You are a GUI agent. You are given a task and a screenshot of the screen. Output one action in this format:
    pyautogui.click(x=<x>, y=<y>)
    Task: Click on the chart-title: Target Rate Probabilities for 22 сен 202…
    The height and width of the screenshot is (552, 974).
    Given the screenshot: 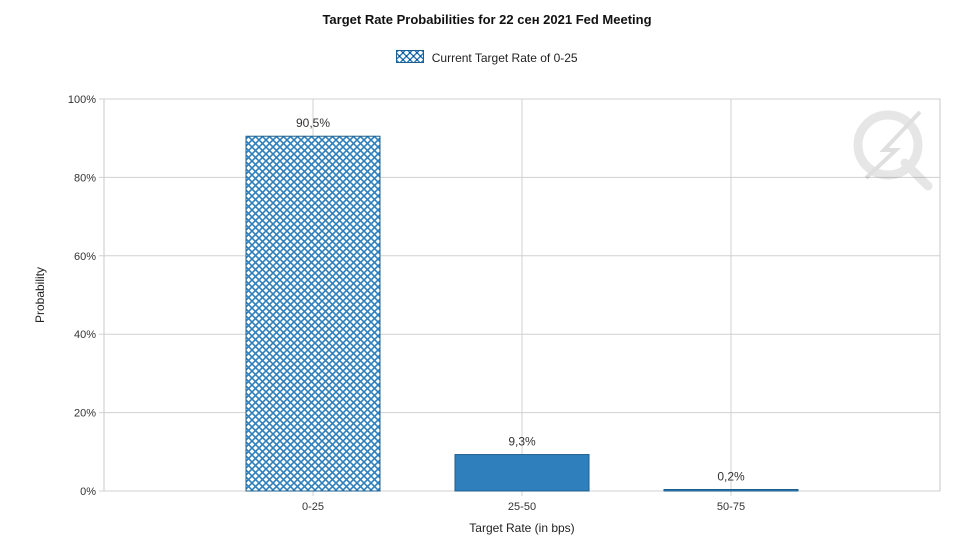 What is the action you would take?
    pyautogui.click(x=487, y=19)
    